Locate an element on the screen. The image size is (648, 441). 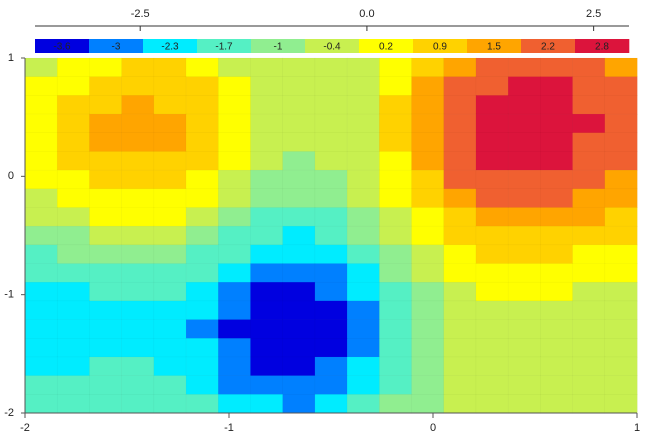
colorbar-label: -1 is located at coordinates (278, 47).